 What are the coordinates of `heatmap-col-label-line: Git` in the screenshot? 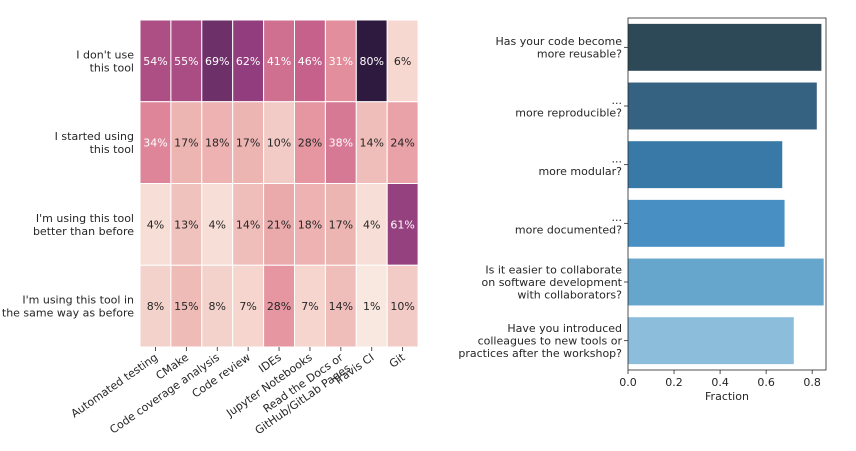 It's located at (397, 360).